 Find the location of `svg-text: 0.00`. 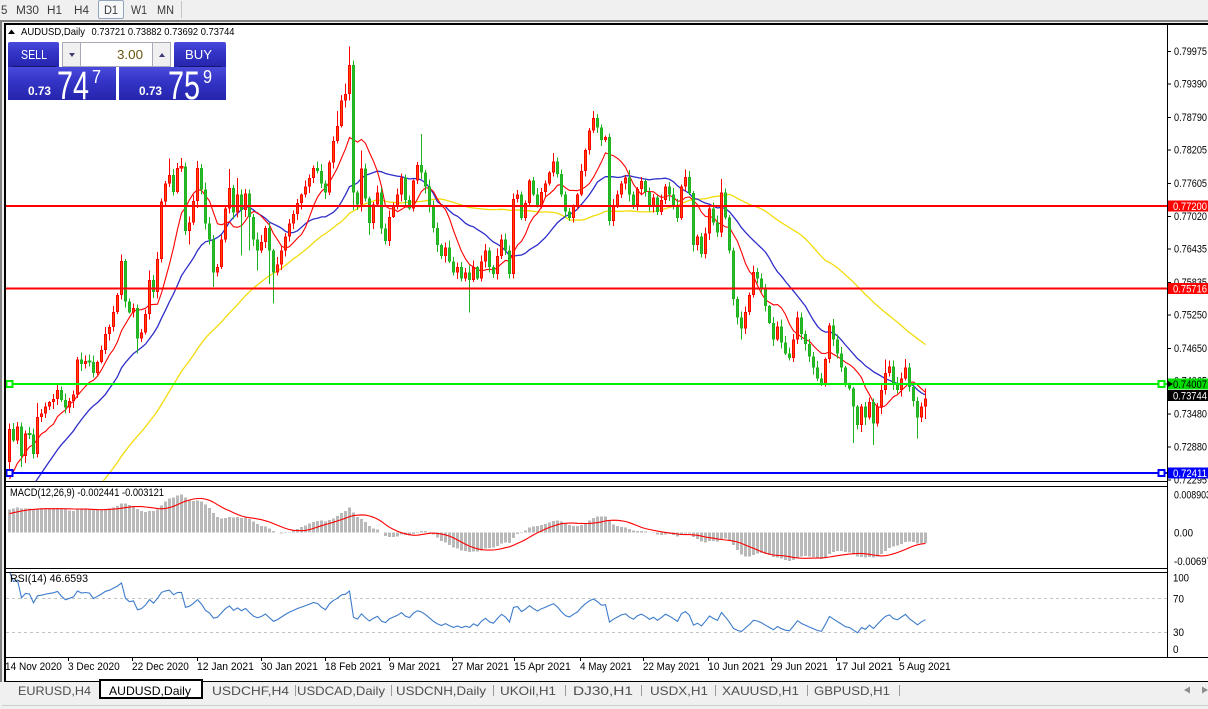

svg-text: 0.00 is located at coordinates (1183, 533).